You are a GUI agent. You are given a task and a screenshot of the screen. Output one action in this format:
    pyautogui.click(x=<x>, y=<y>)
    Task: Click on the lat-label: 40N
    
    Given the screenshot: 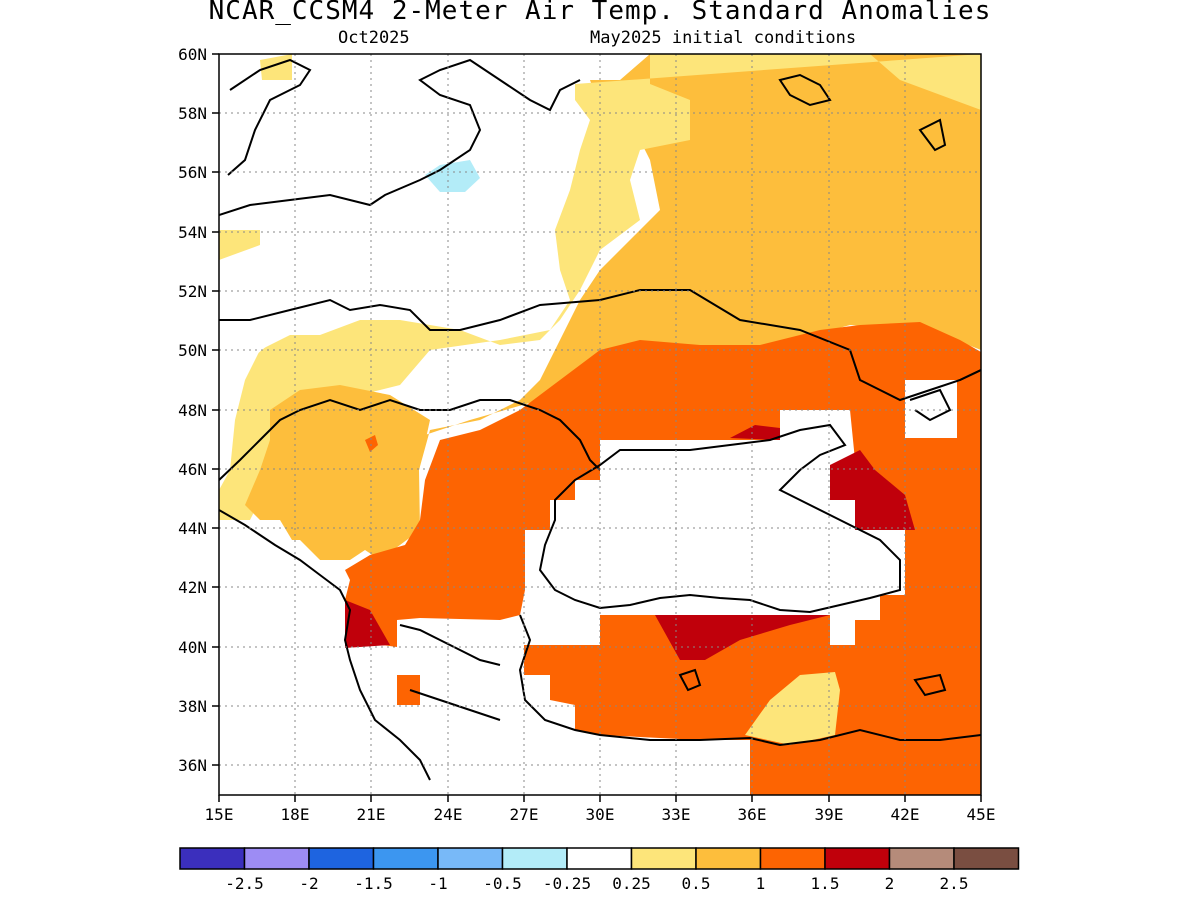 What is the action you would take?
    pyautogui.click(x=192, y=647)
    